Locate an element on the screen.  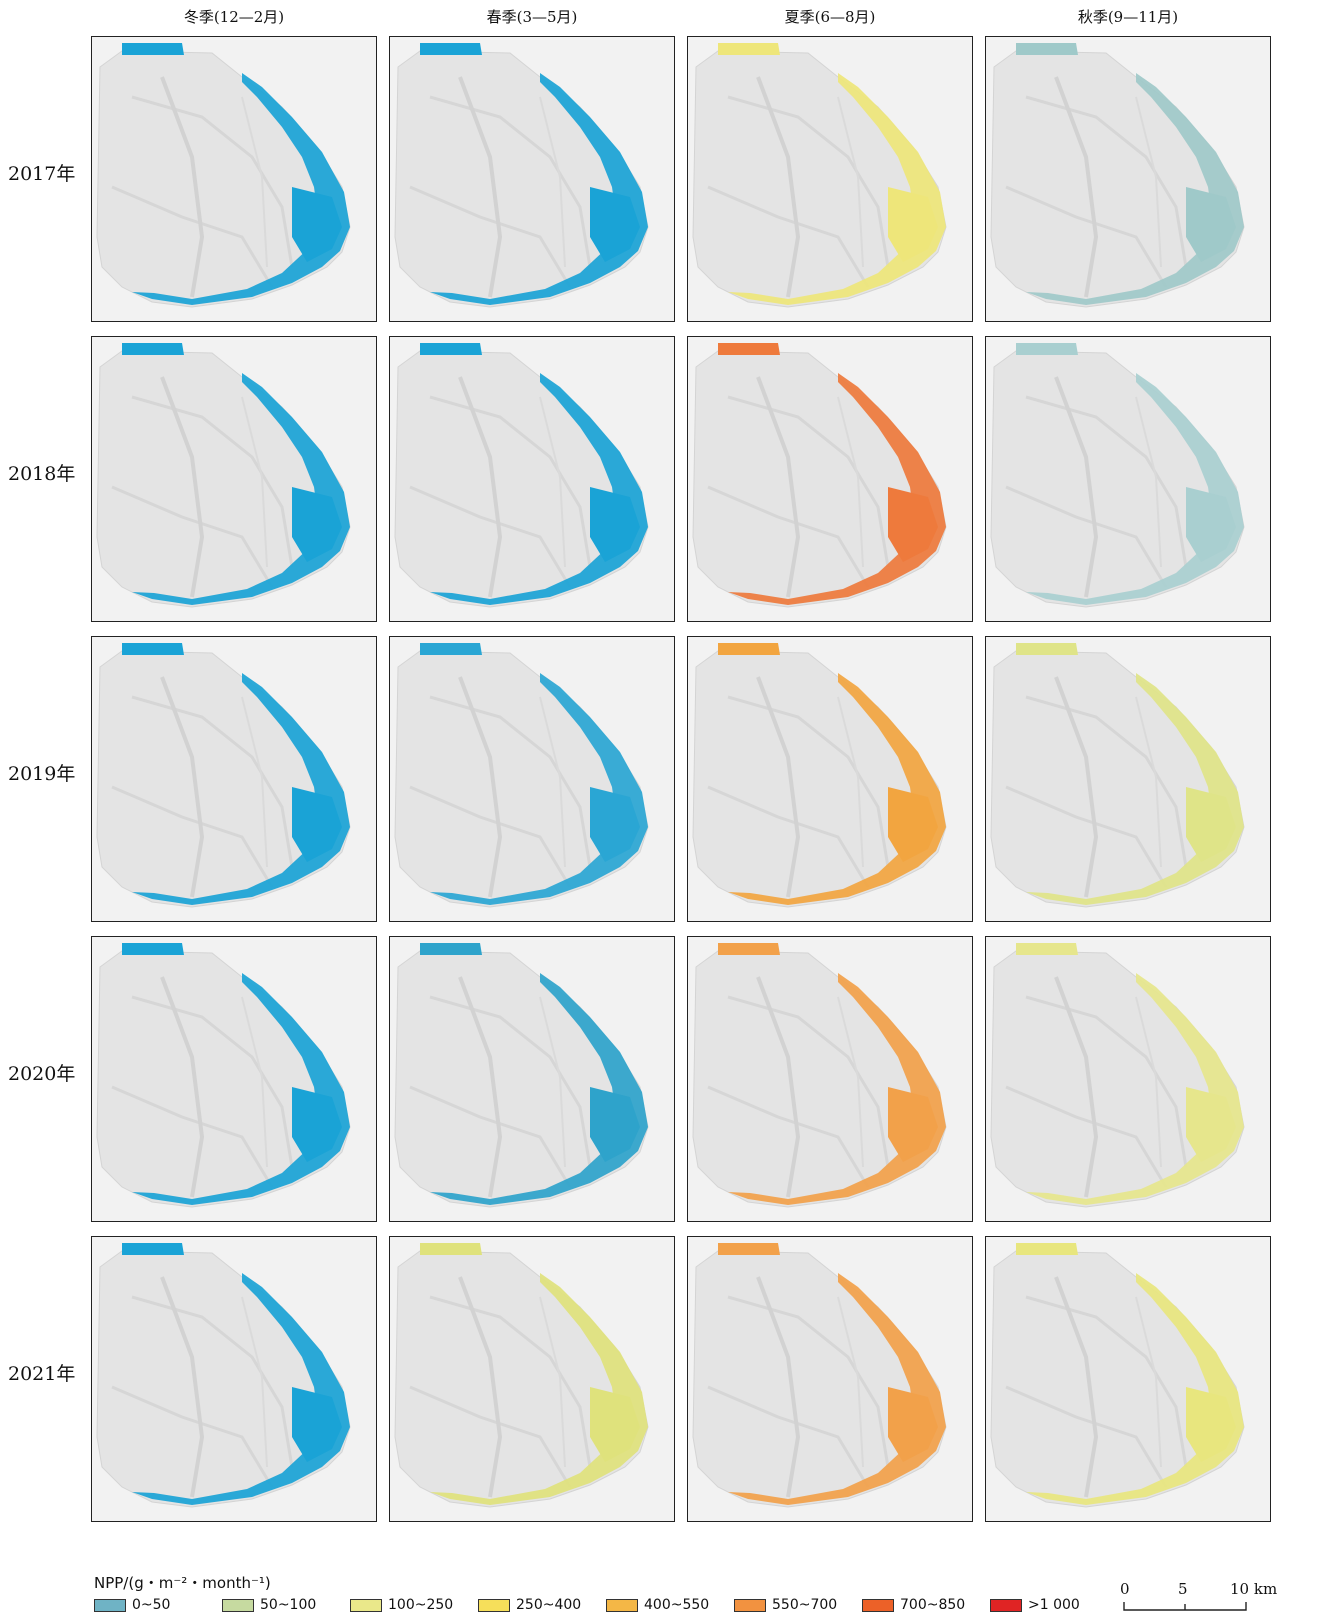
npp-map-2019-spring is located at coordinates (532, 779).